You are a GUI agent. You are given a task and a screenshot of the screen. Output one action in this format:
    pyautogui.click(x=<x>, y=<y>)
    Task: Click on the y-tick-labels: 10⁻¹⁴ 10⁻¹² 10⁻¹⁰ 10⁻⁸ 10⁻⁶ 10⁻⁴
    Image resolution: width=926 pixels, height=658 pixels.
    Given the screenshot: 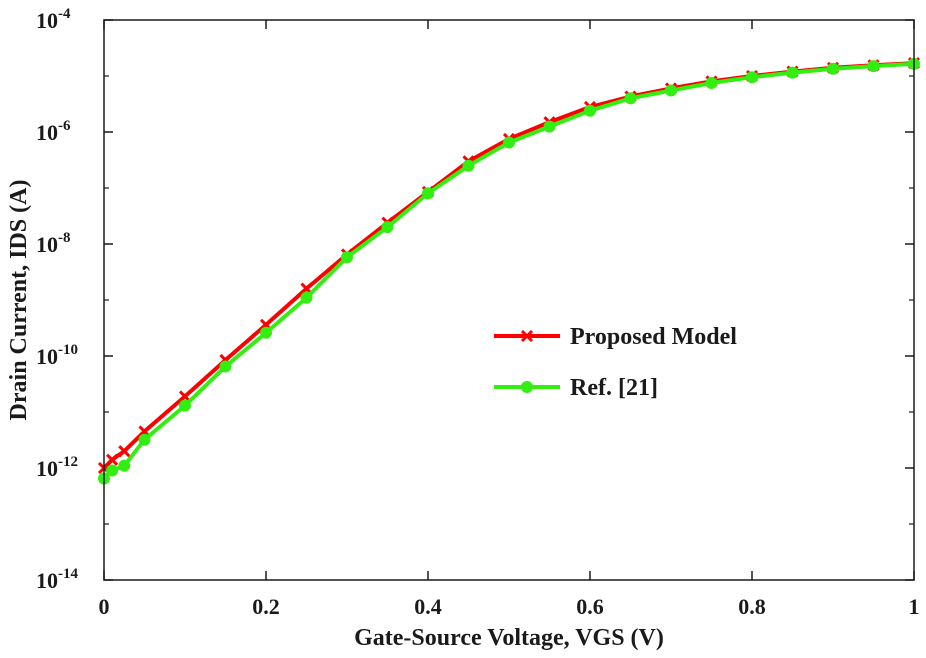 What is the action you would take?
    pyautogui.click(x=57, y=299)
    